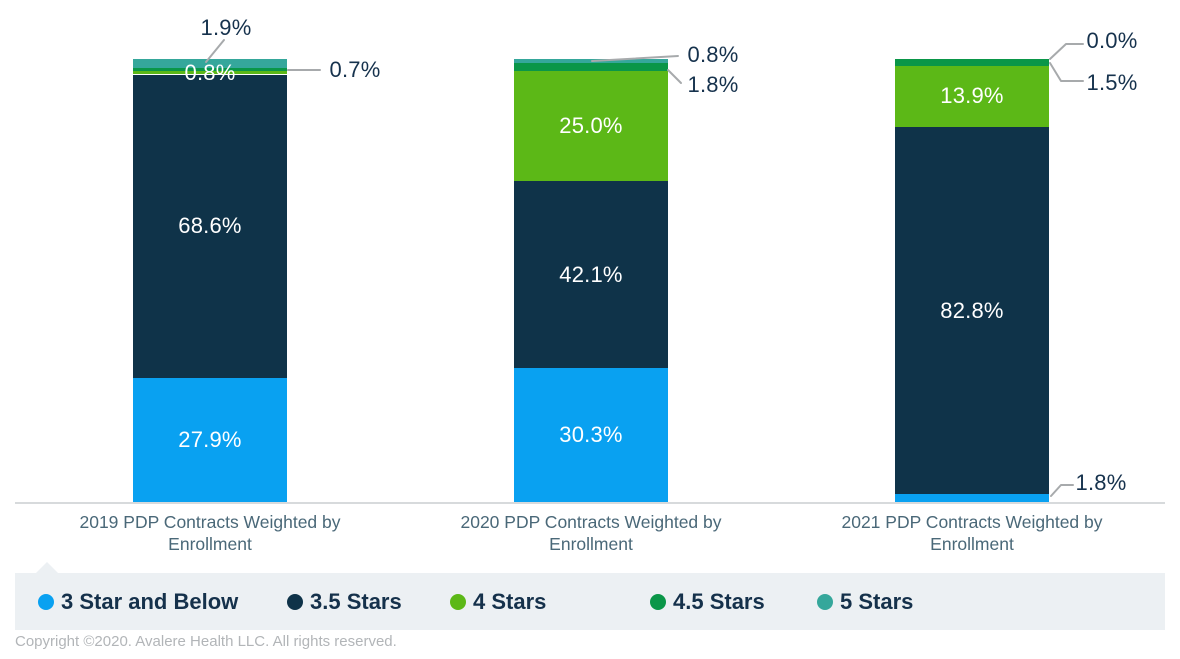 The width and height of the screenshot is (1180, 659). What do you see at coordinates (226, 27) in the screenshot?
I see `callout-value-label: 1.9%` at bounding box center [226, 27].